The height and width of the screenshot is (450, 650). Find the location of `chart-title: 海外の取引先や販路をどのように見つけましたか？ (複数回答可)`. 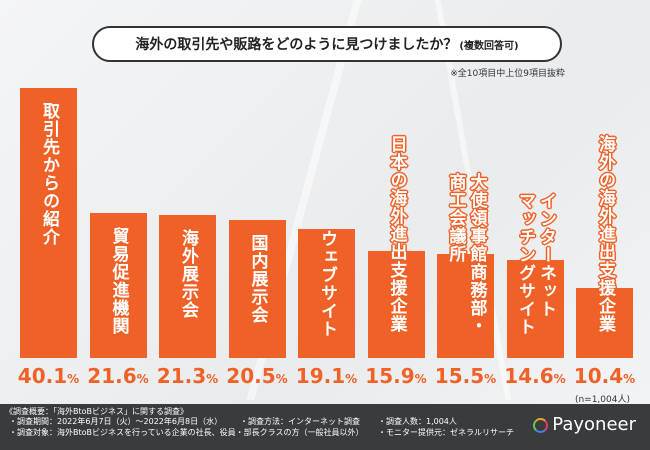

chart-title: 海外の取引先や販路をどのように見つけましたか？ (複数回答可) is located at coordinates (327, 44).